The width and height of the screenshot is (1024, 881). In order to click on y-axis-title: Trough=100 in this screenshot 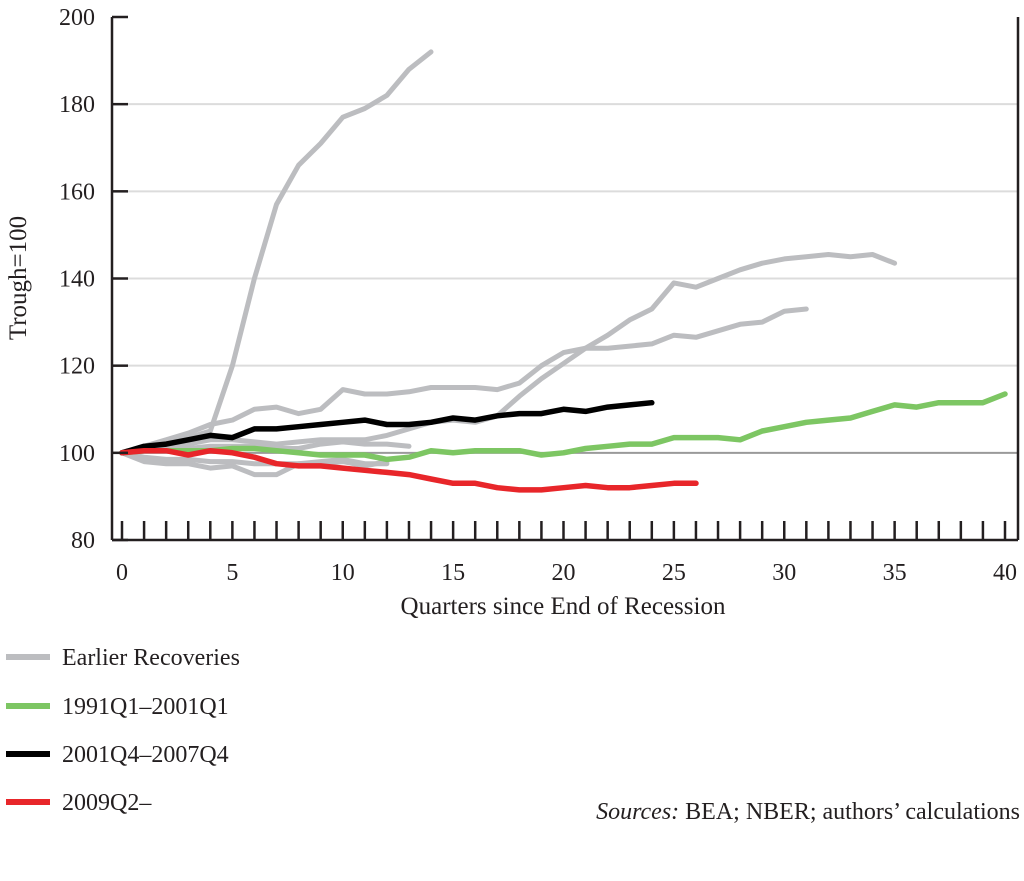, I will do `click(18, 278)`.